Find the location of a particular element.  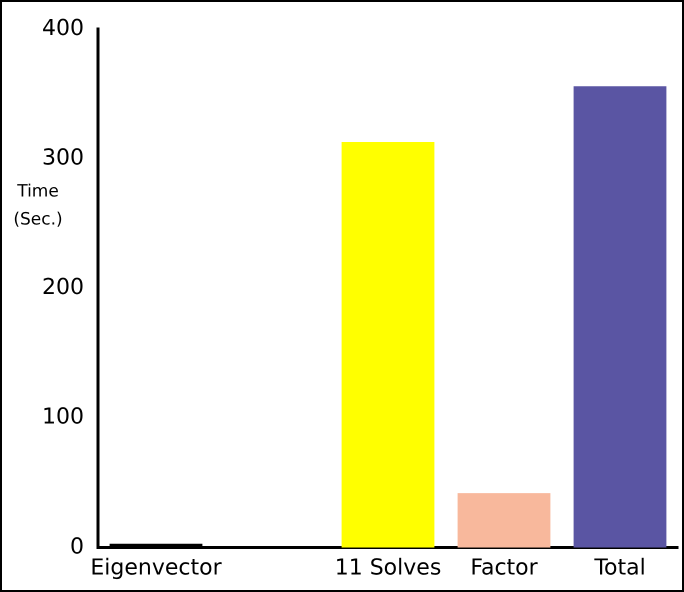

y-tick-label: 0 is located at coordinates (77, 547).